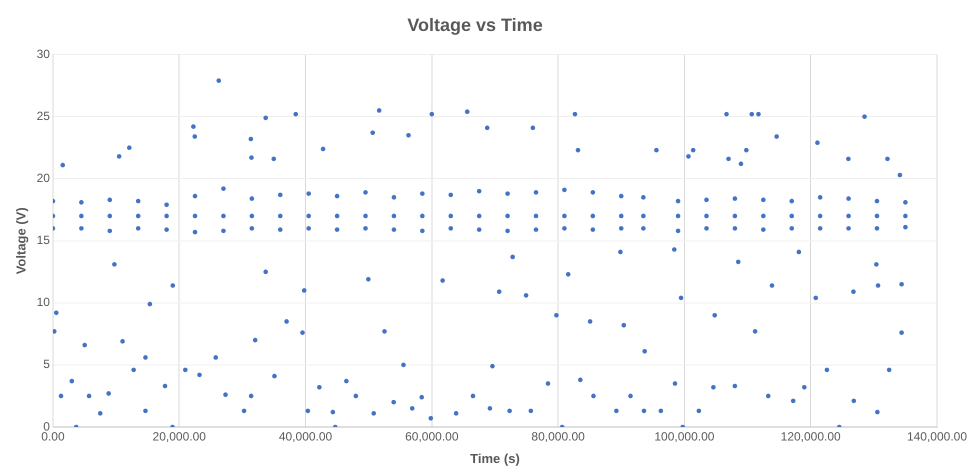 The image size is (970, 473). Describe the element at coordinates (475, 24) in the screenshot. I see `chart-title: Voltage vs Time` at that location.